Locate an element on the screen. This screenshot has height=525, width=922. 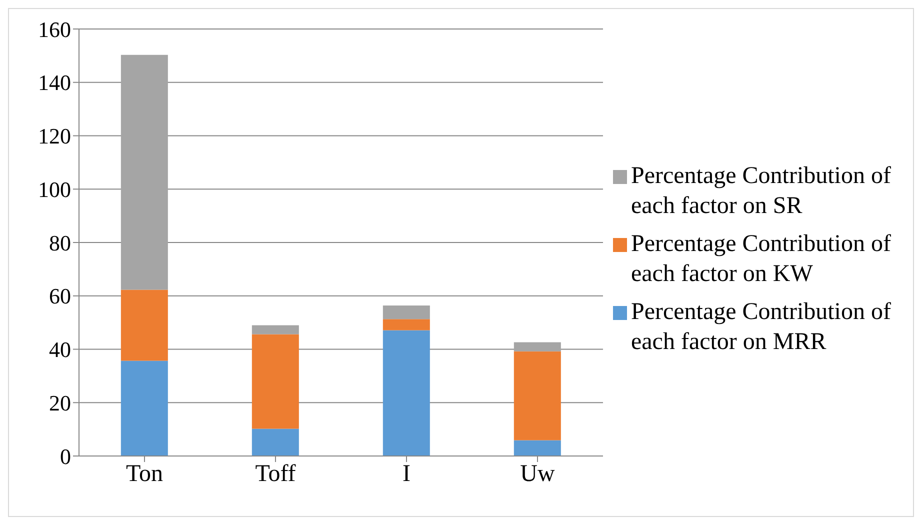
x-tick-label: Toff is located at coordinates (275, 474).